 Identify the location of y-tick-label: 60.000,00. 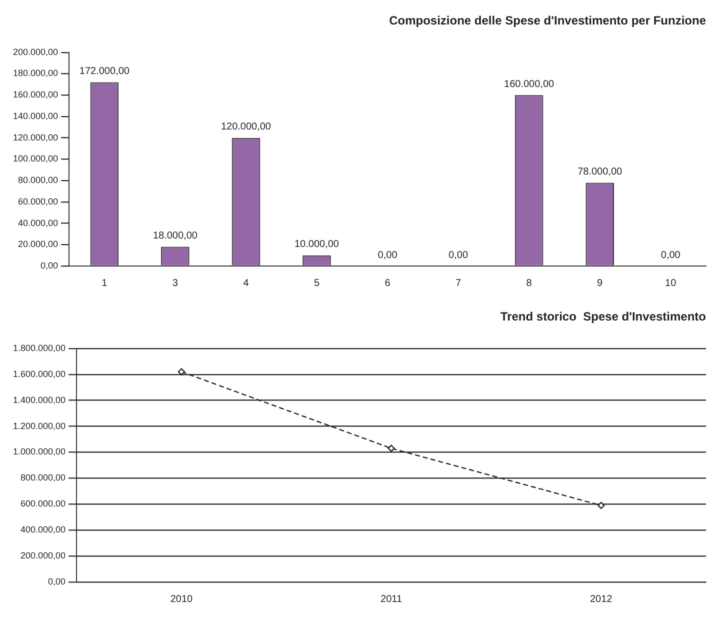
(38, 201).